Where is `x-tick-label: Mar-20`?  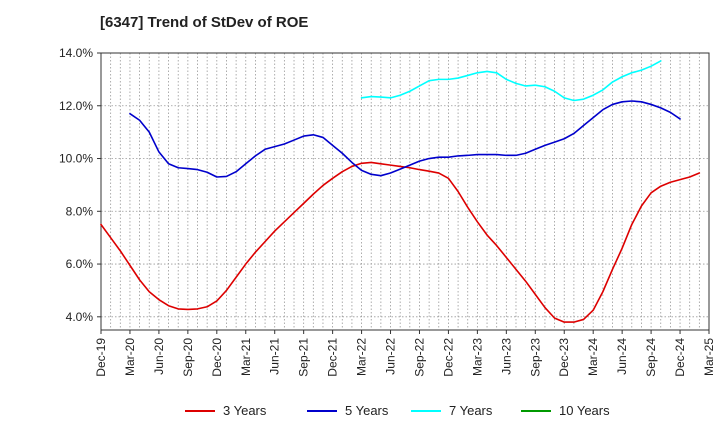
x-tick-label: Mar-20 is located at coordinates (130, 357).